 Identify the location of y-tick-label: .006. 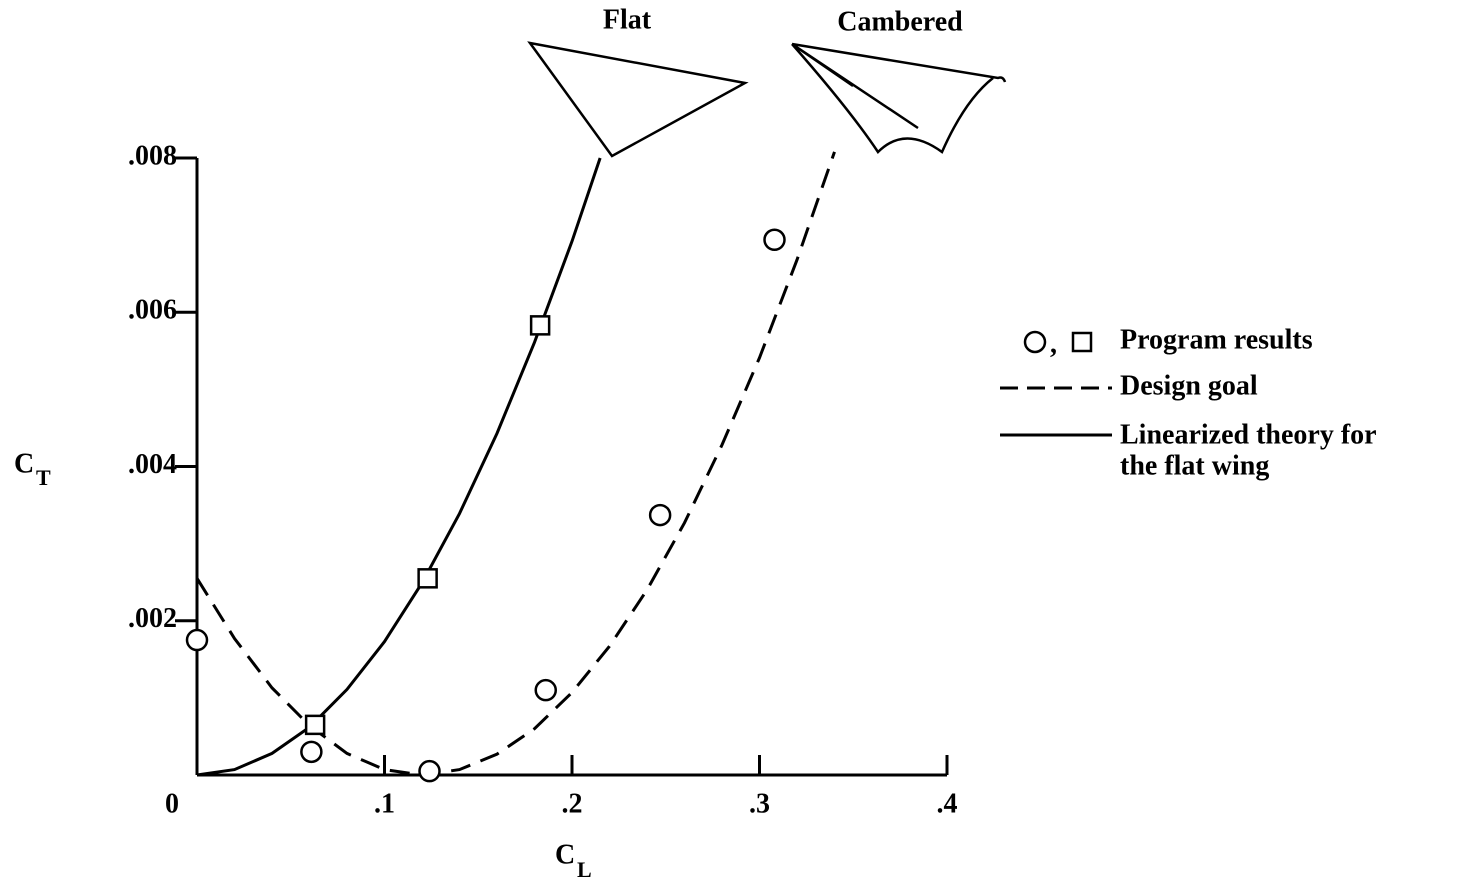
(152, 310).